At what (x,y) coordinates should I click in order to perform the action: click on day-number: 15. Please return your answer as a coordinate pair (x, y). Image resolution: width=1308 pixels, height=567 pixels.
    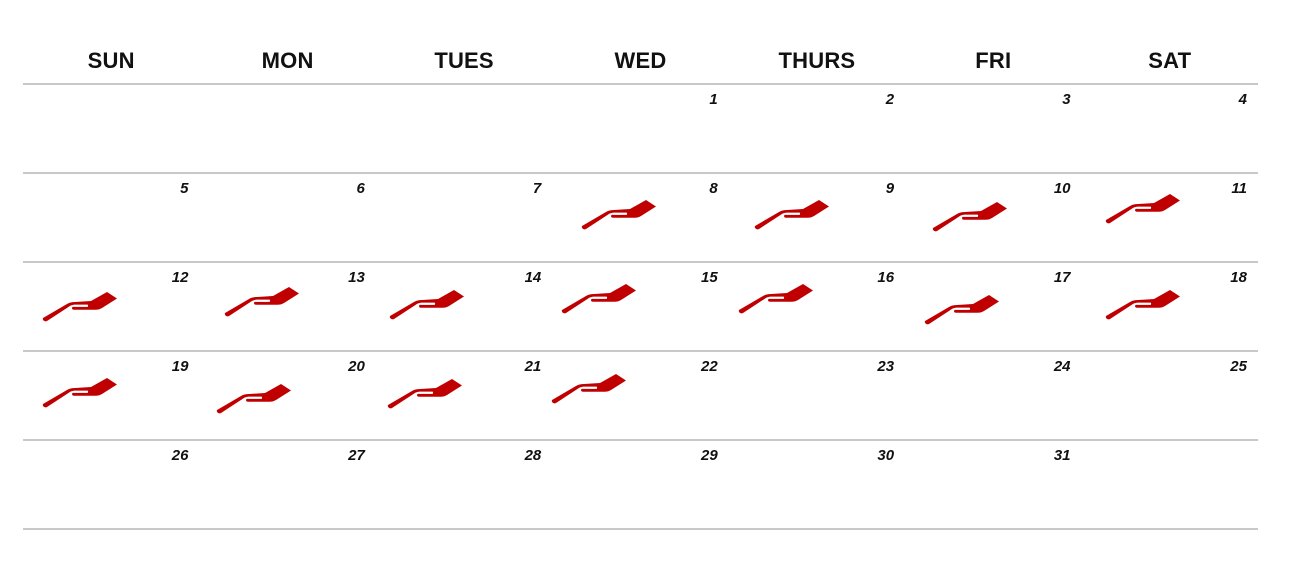
    Looking at the image, I should click on (709, 277).